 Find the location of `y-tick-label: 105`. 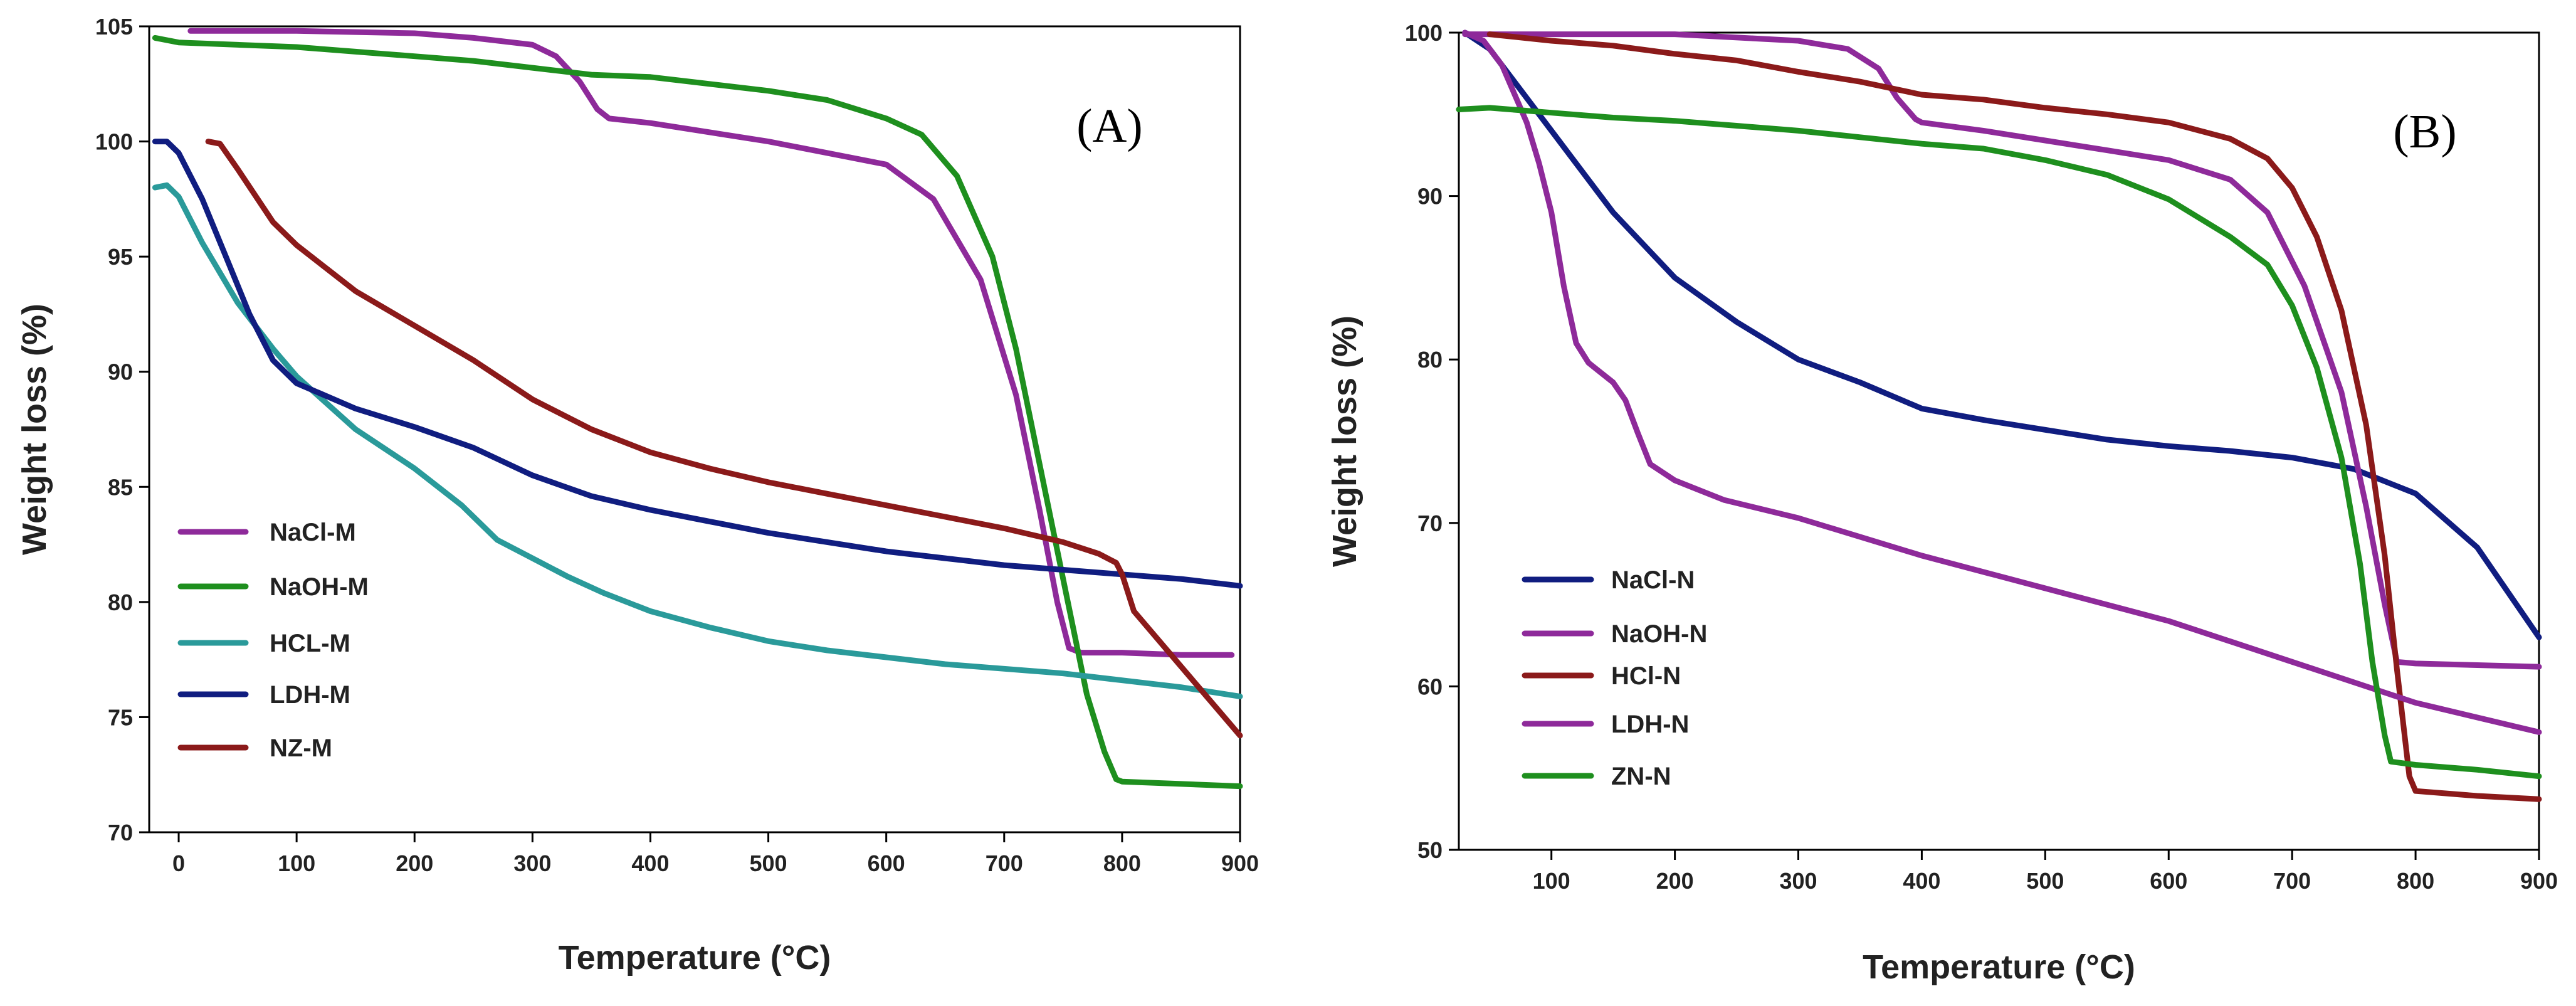

y-tick-label: 105 is located at coordinates (114, 27).